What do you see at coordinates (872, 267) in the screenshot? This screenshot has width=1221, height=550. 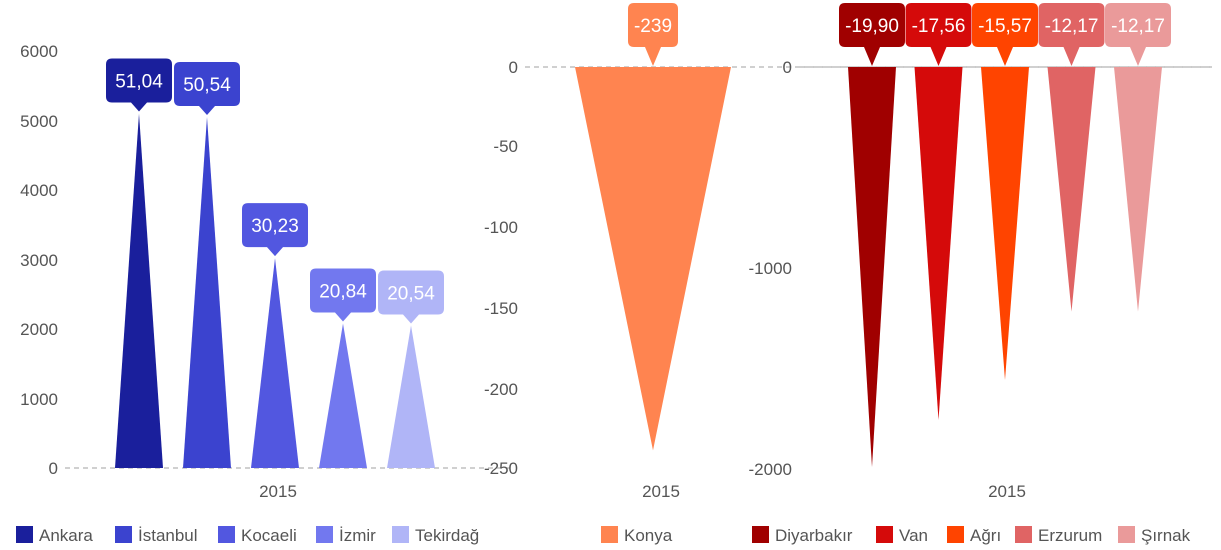 I see `bar-diyarbakir` at bounding box center [872, 267].